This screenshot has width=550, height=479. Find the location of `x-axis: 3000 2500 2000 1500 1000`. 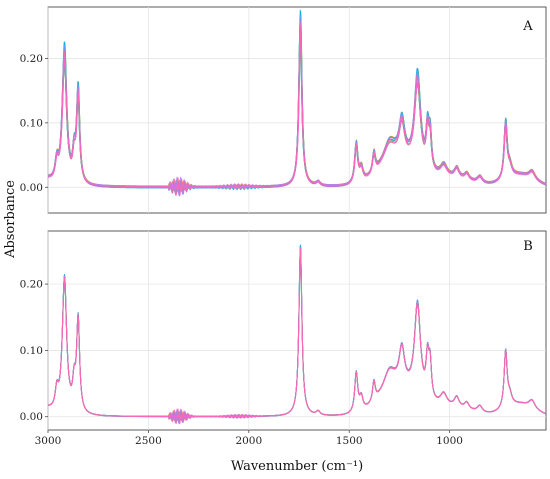

x-axis: 3000 2500 2000 1500 1000 is located at coordinates (249, 438).